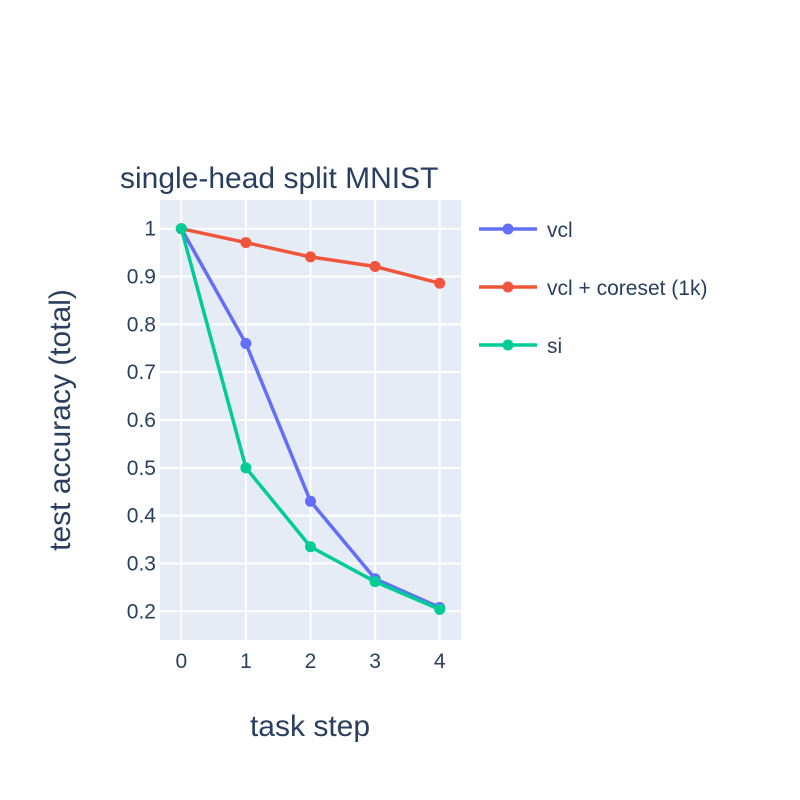  Describe the element at coordinates (141, 372) in the screenshot. I see `y-tick-label: 0.7` at that location.